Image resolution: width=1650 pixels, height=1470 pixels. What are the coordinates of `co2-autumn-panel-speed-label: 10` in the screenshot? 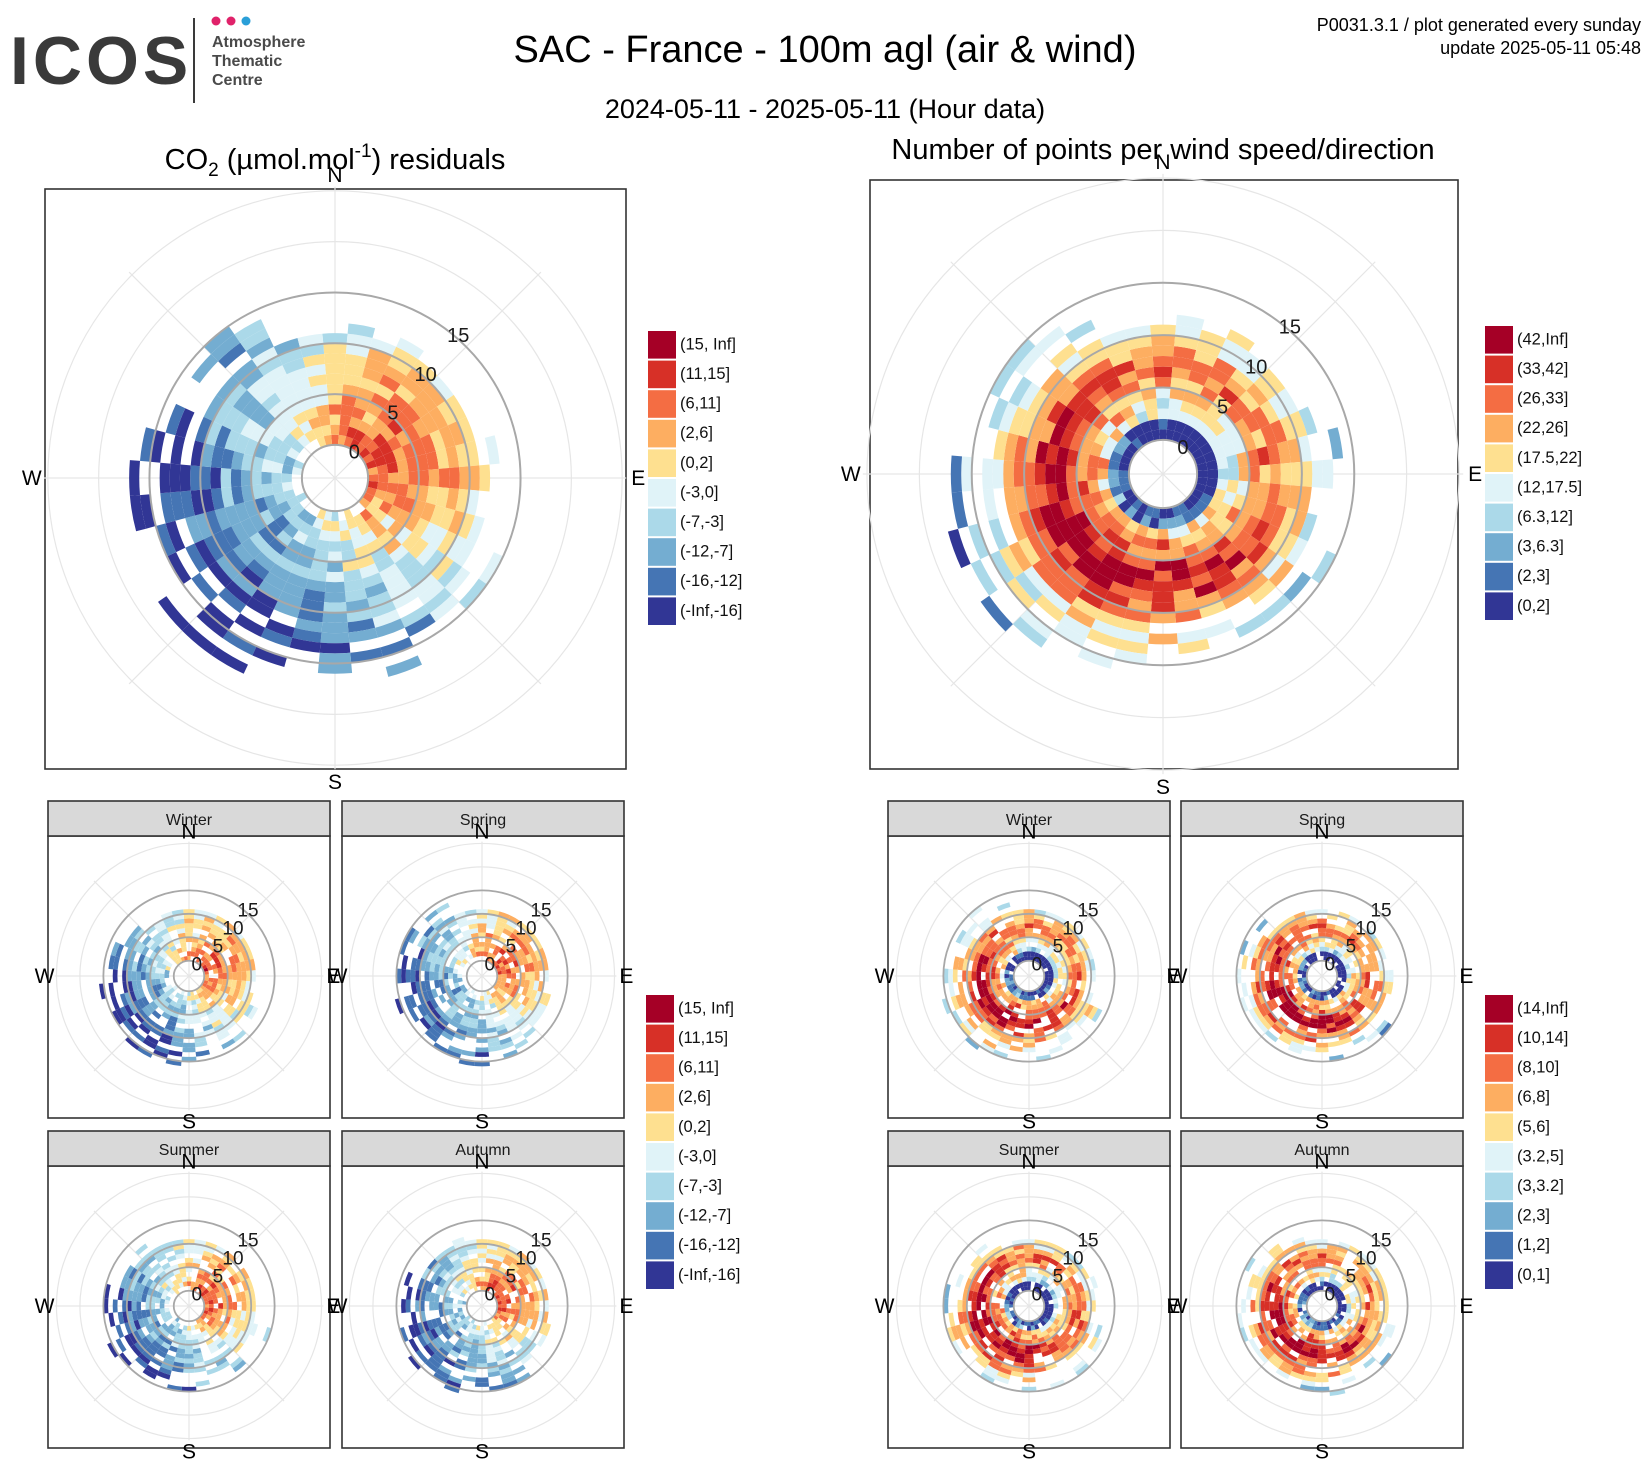 It's located at (525, 1258).